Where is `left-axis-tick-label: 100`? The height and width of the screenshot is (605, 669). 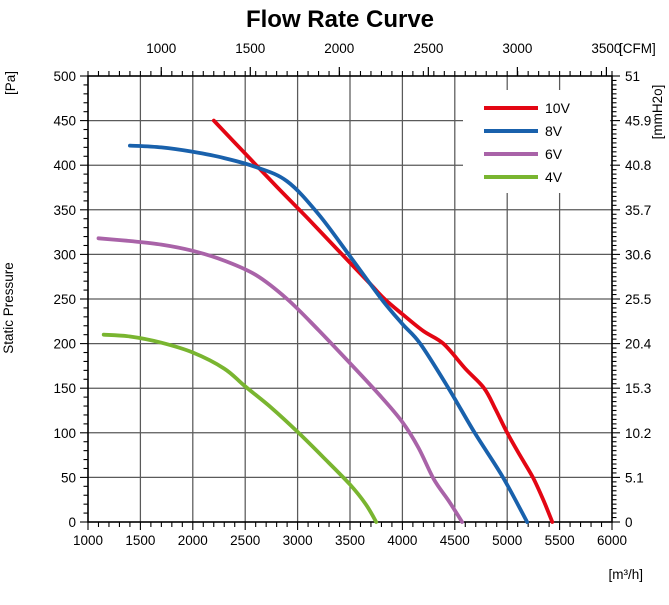
left-axis-tick-label: 100 is located at coordinates (64, 433).